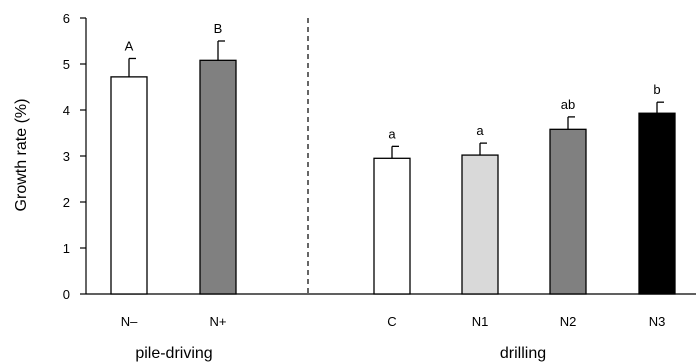 Image resolution: width=696 pixels, height=364 pixels. I want to click on x-category-label: N1, so click(480, 321).